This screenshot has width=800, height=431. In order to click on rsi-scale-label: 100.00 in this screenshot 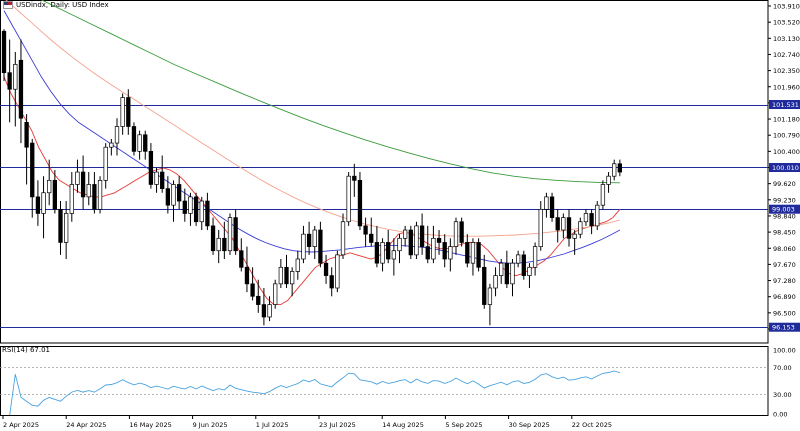, I will do `click(784, 351)`.